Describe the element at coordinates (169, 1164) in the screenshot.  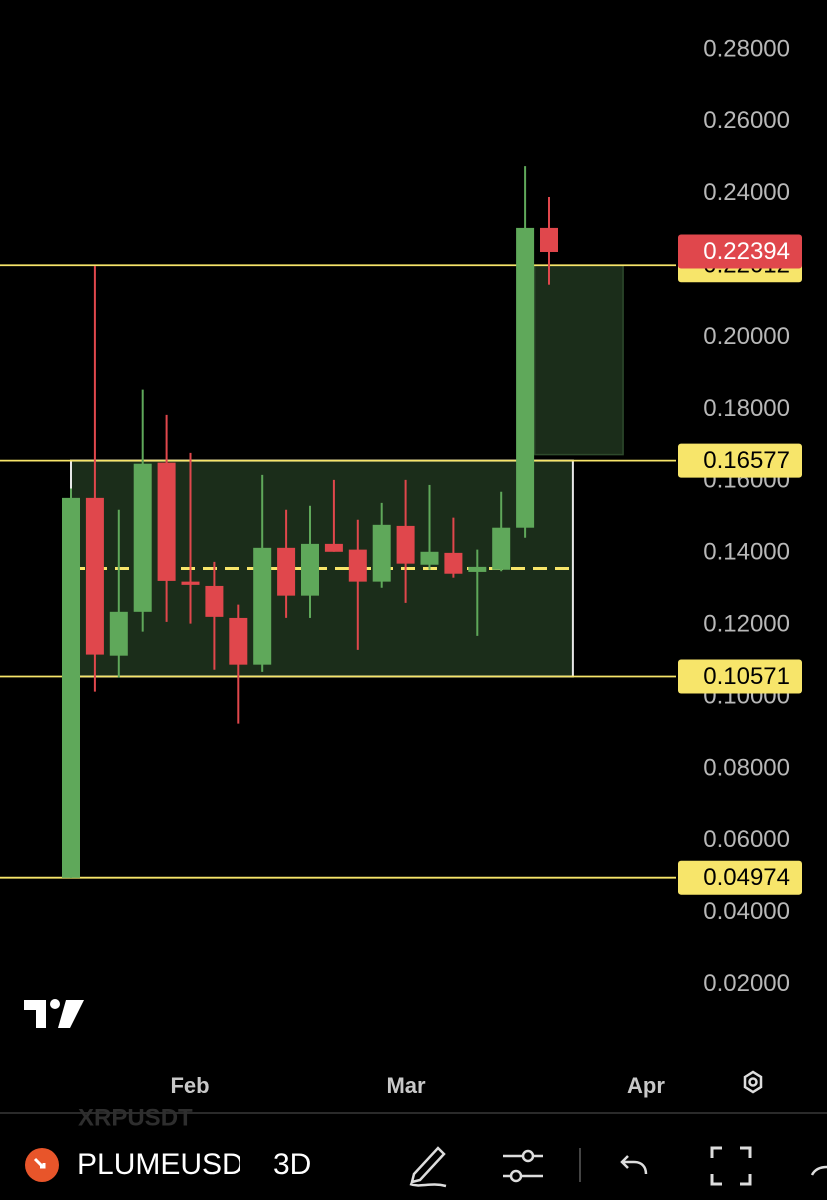
I see `symbol: PLUMEUSDT` at that location.